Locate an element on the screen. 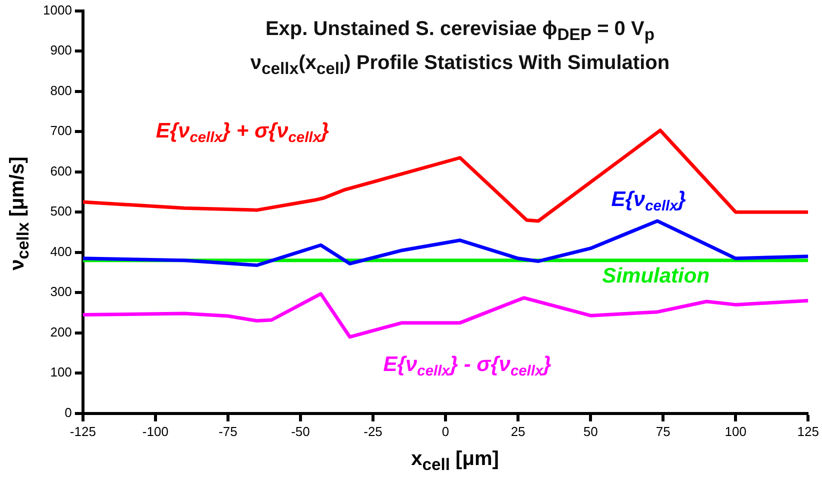 This screenshot has height=481, width=822. y-tick-label: 900 is located at coordinates (61, 50).